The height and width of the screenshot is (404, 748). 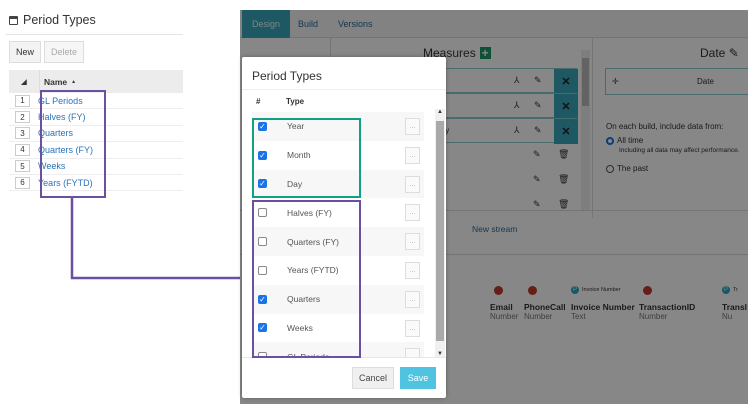 What do you see at coordinates (304, 299) in the screenshot?
I see `period-type-label: Quarters` at bounding box center [304, 299].